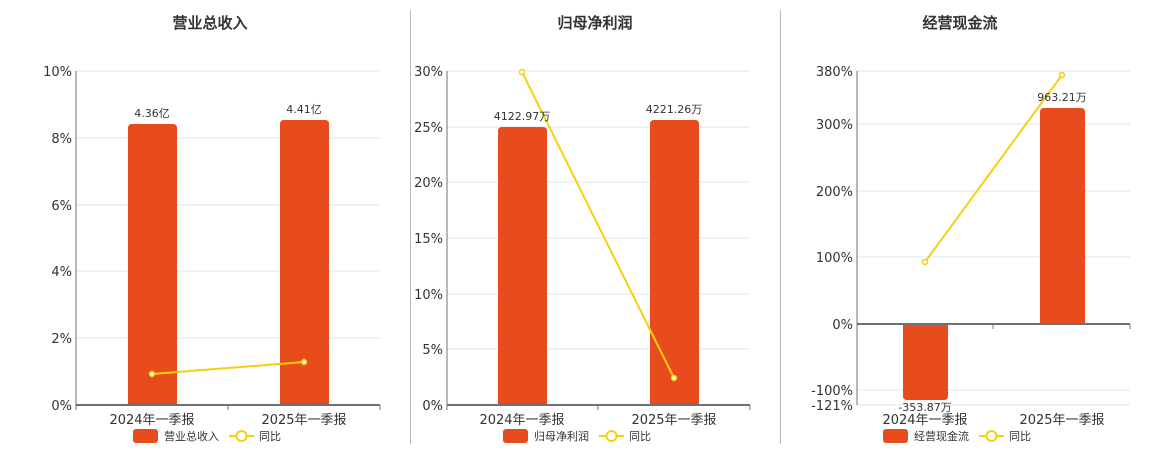  I want to click on svg-text: -121%, so click(832, 406).